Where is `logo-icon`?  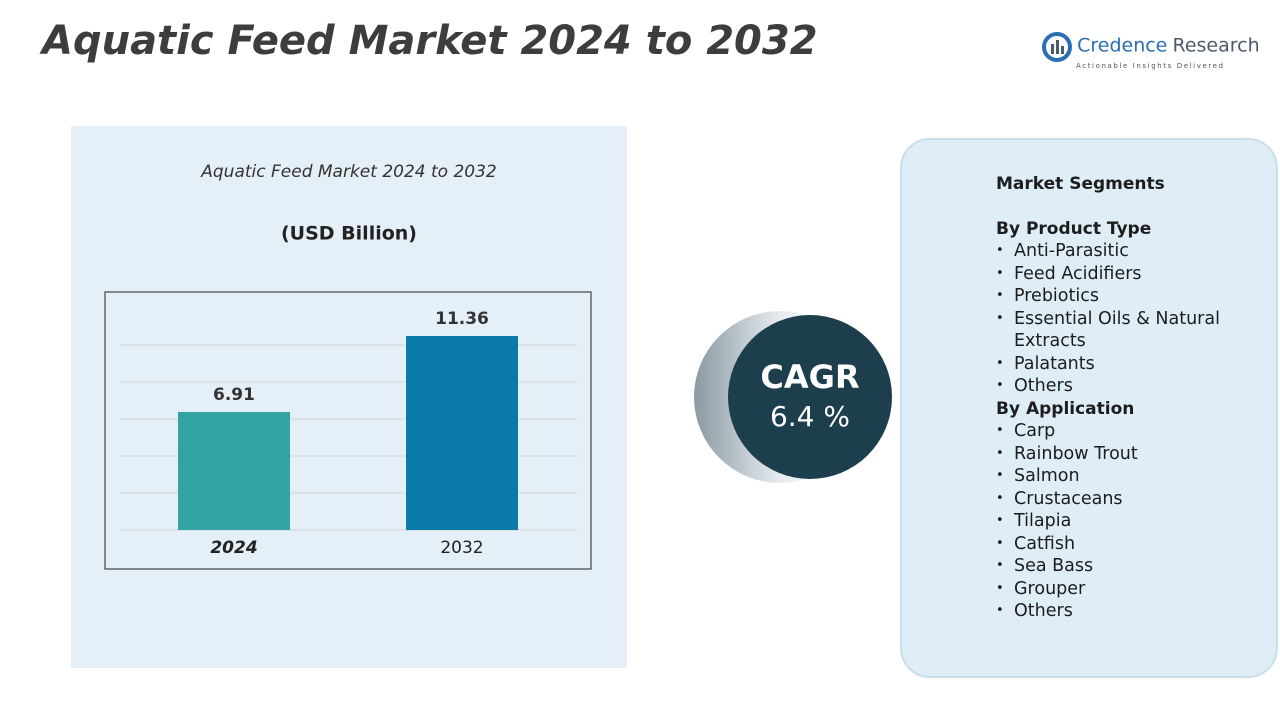 logo-icon is located at coordinates (1057, 47).